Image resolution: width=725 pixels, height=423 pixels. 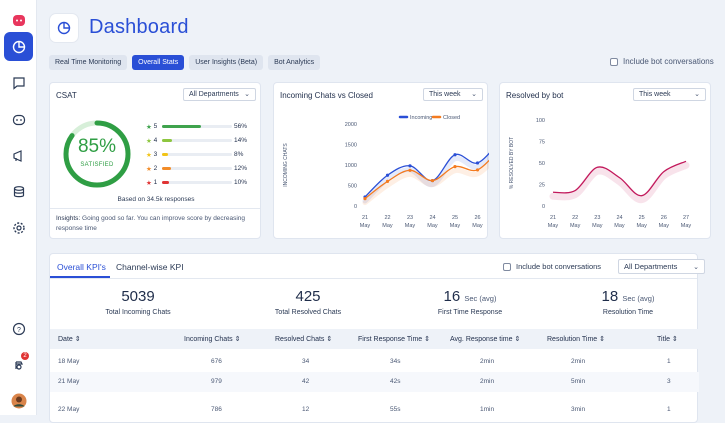 What do you see at coordinates (18, 20) in the screenshot?
I see `app-logo-icon` at bounding box center [18, 20].